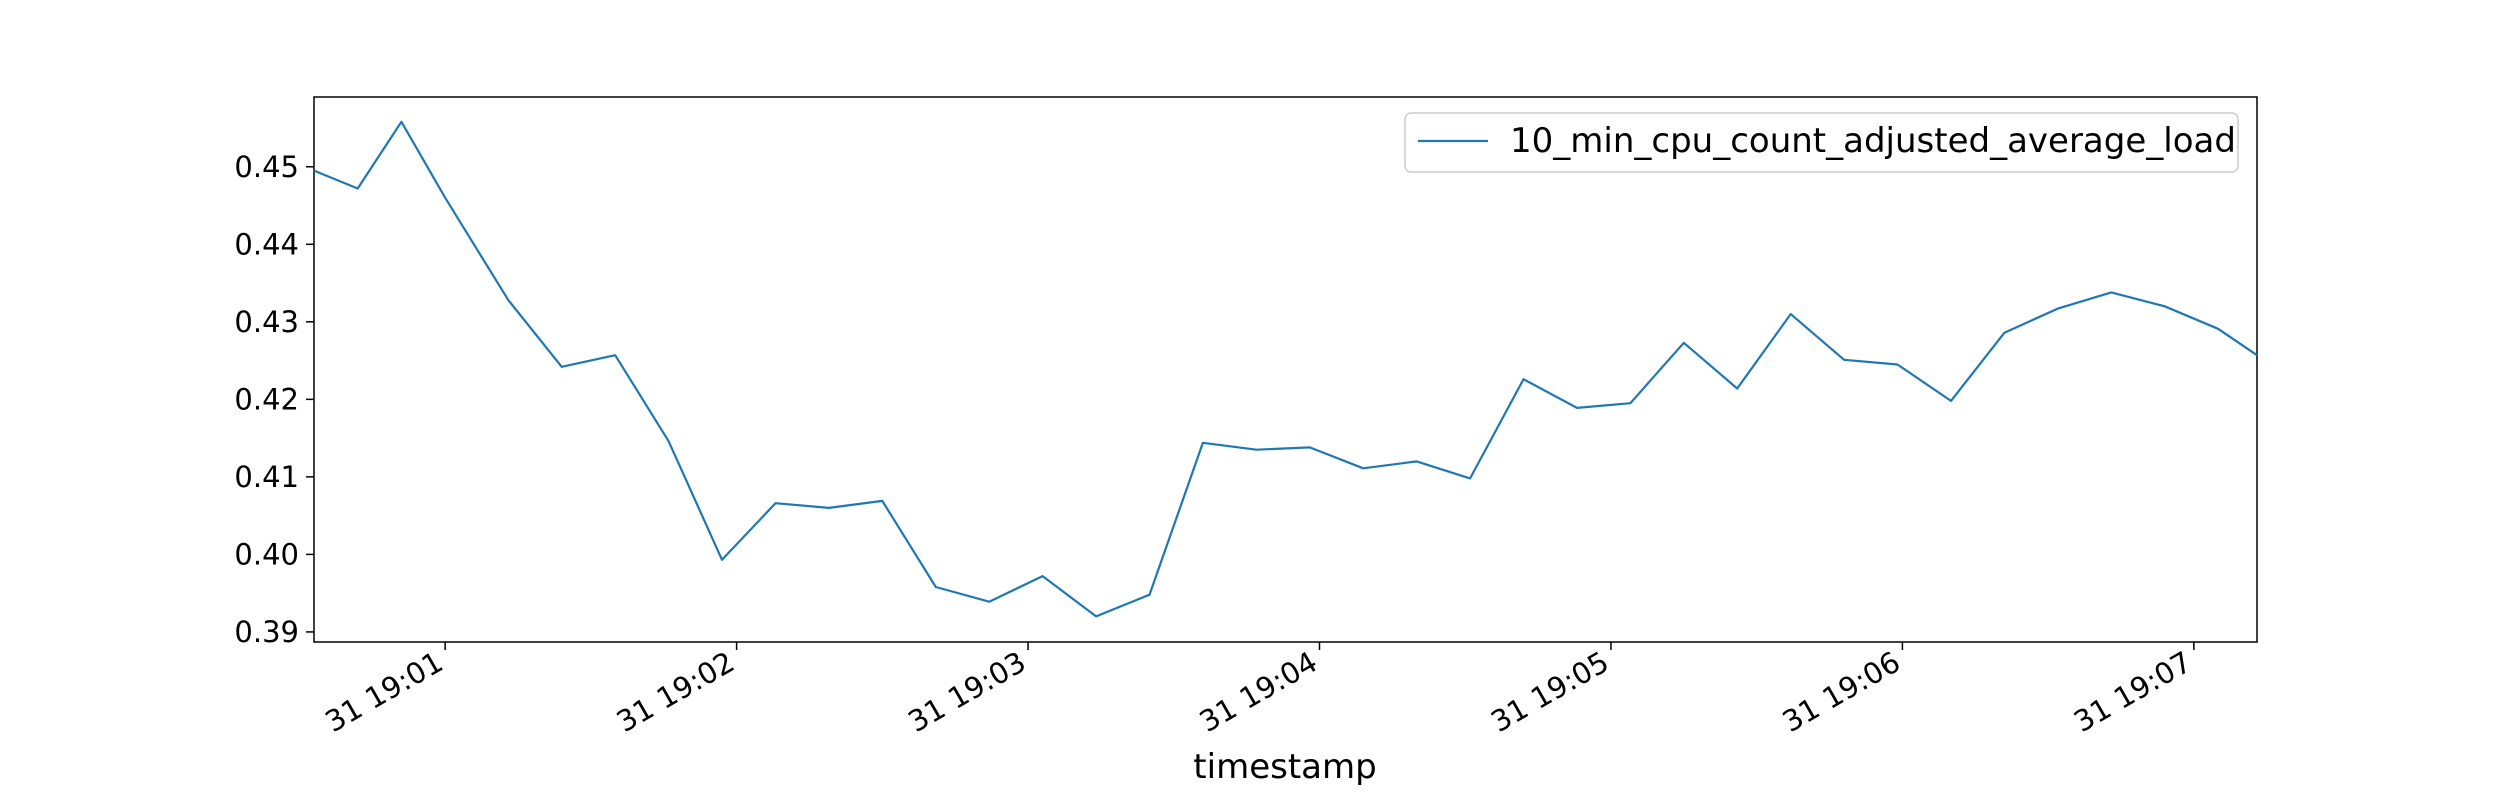 This screenshot has width=2500, height=800. I want to click on x-tick-label: 31 19:06, so click(1841, 692).